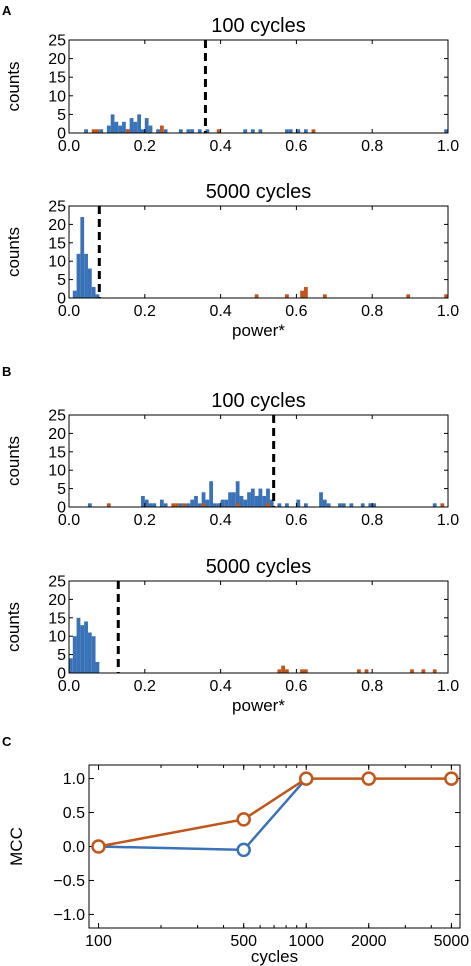 This screenshot has width=471, height=966. Describe the element at coordinates (306, 941) in the screenshot. I see `x-tick-label: 1000` at that location.